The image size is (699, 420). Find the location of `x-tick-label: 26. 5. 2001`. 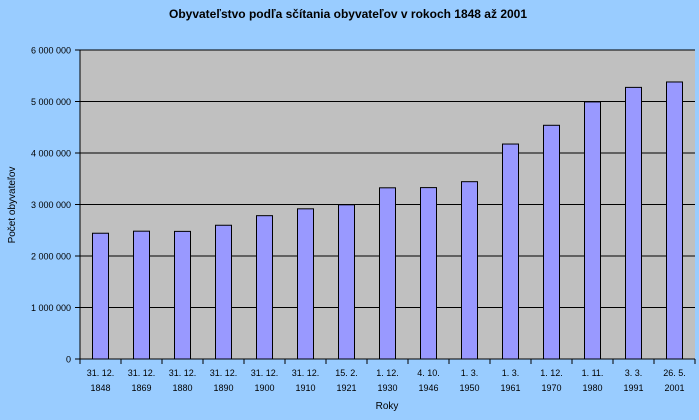

x-tick-label: 26. 5. 2001 is located at coordinates (674, 380).